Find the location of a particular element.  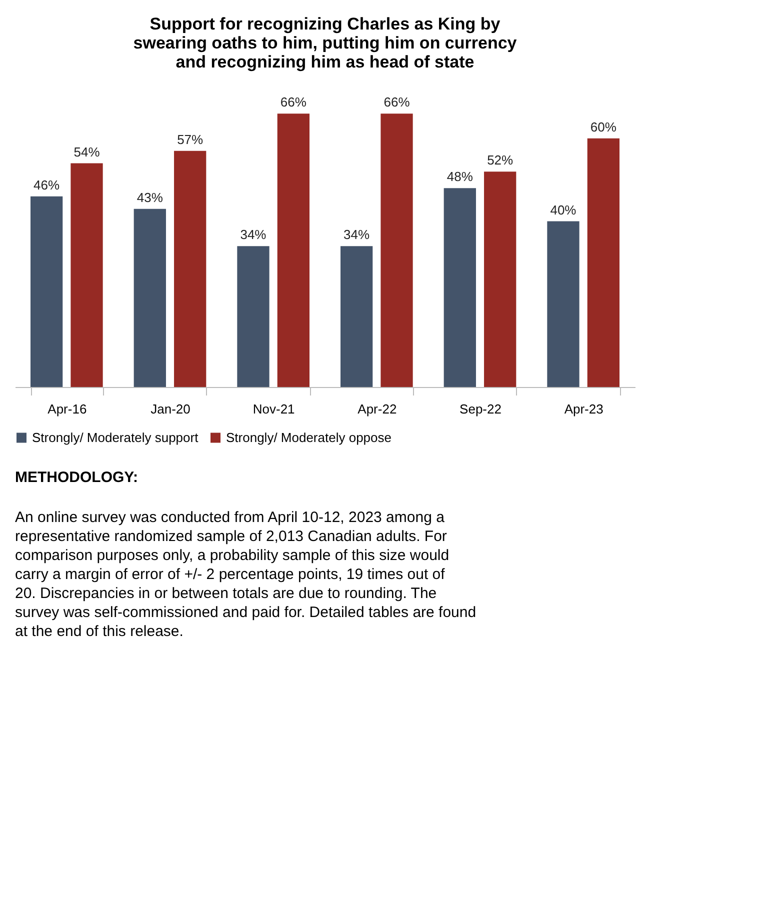

x-tick-label: Nov-21 is located at coordinates (273, 409).